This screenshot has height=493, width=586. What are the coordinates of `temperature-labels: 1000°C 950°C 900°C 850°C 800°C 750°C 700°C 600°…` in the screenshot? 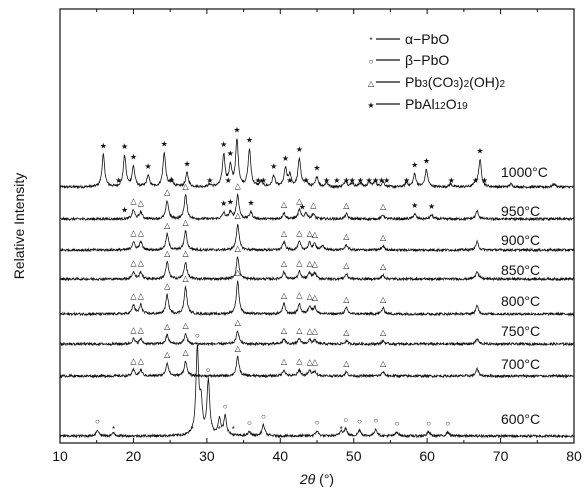 It's located at (524, 295).